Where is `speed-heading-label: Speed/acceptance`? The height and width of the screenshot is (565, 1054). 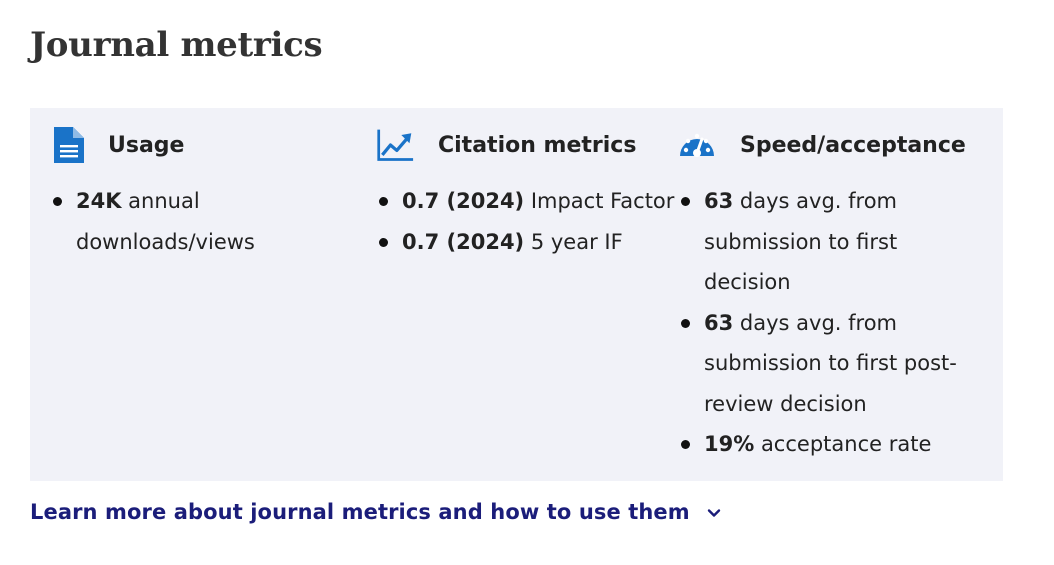 speed-heading-label: Speed/acceptance is located at coordinates (853, 145).